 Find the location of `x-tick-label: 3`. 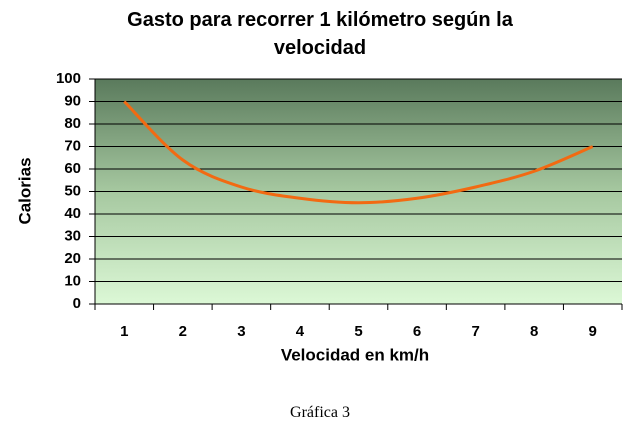

x-tick-label: 3 is located at coordinates (241, 331).